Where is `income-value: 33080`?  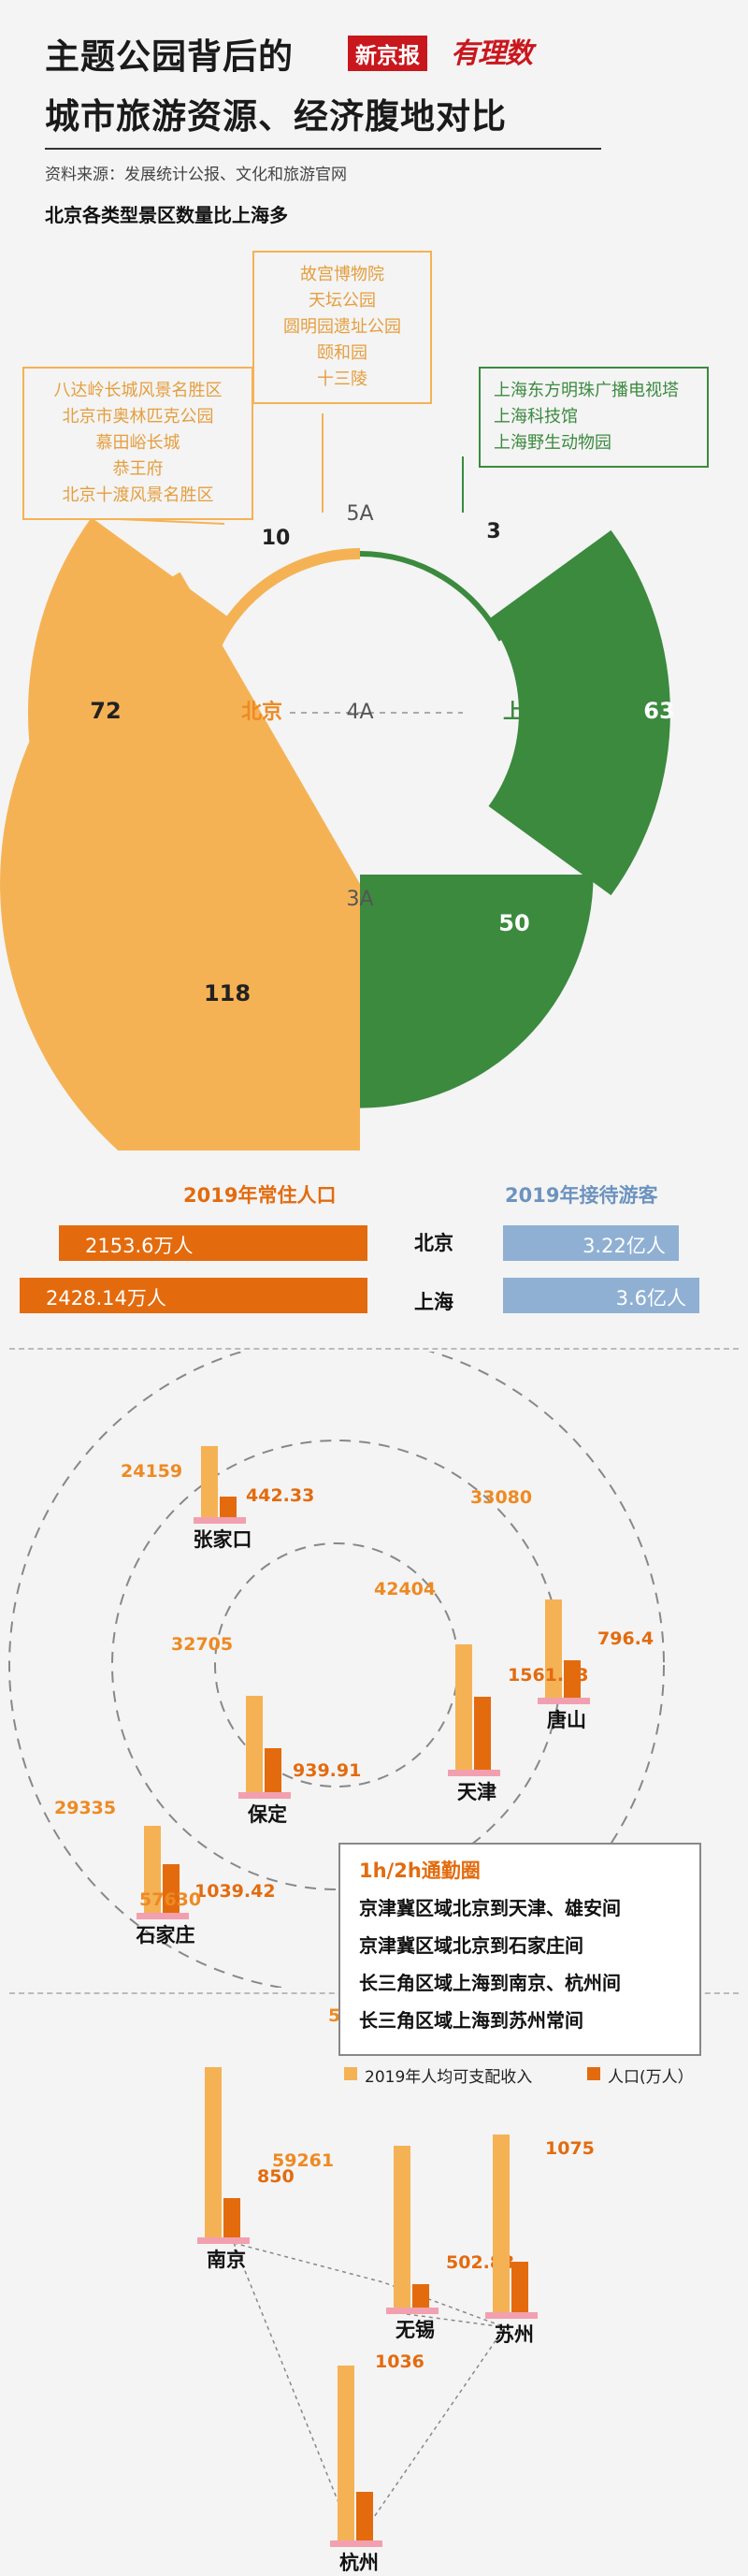 income-value: 33080 is located at coordinates (502, 1498).